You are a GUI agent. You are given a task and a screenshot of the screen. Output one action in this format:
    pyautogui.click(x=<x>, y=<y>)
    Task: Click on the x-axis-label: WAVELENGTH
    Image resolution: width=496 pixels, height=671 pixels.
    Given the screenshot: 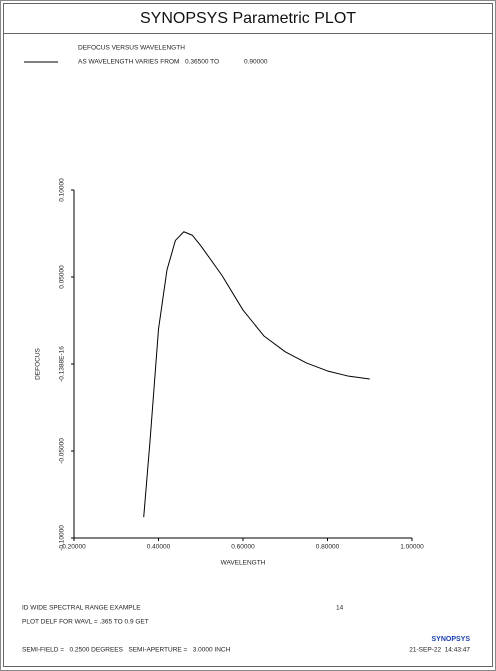 What is the action you would take?
    pyautogui.click(x=243, y=563)
    